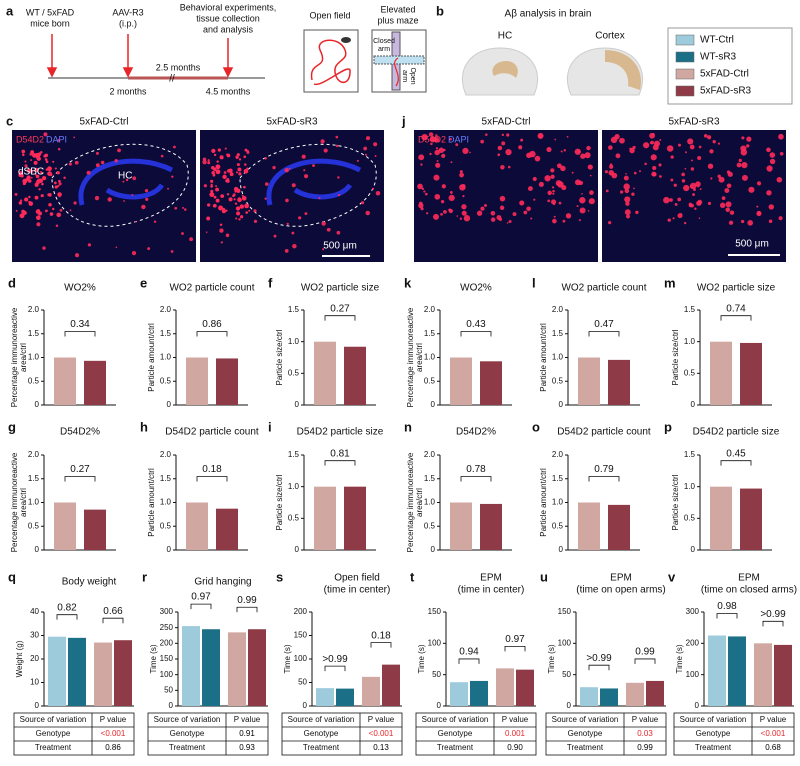  Describe the element at coordinates (228, 18) in the screenshot. I see `label: tissue collection` at that location.